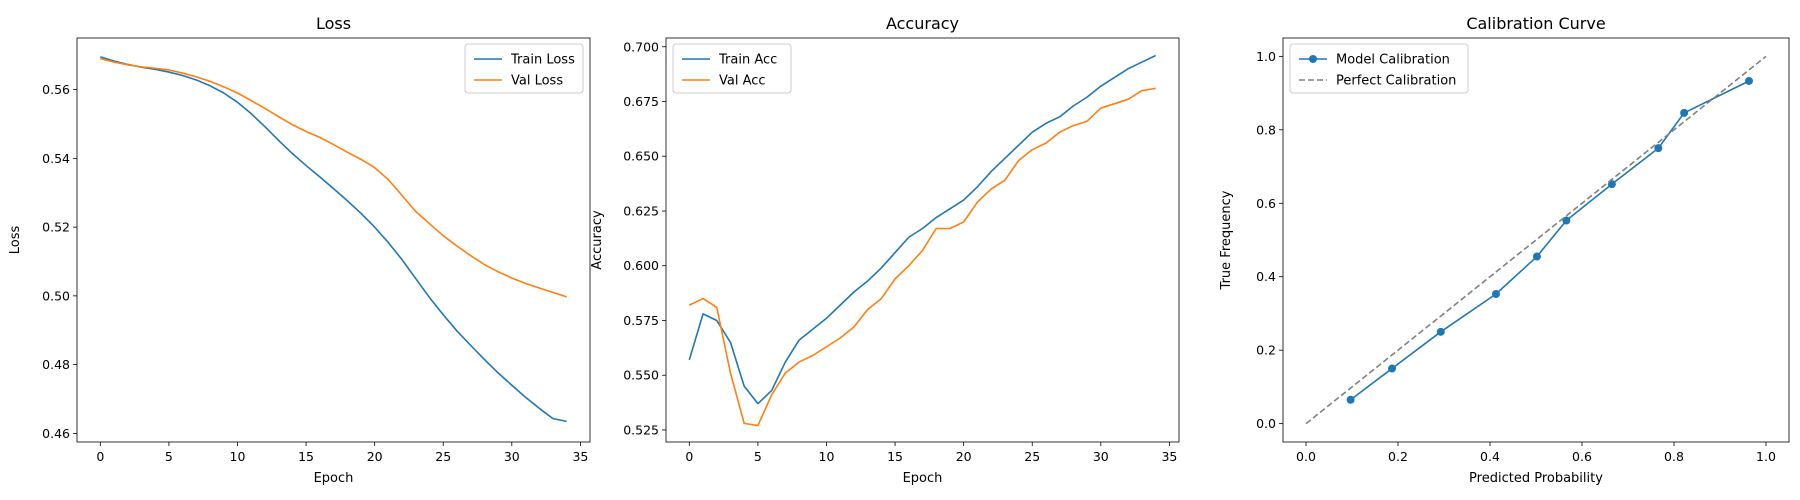 This screenshot has width=1800, height=500. I want to click on y-tick-label: 0.0, so click(1266, 423).